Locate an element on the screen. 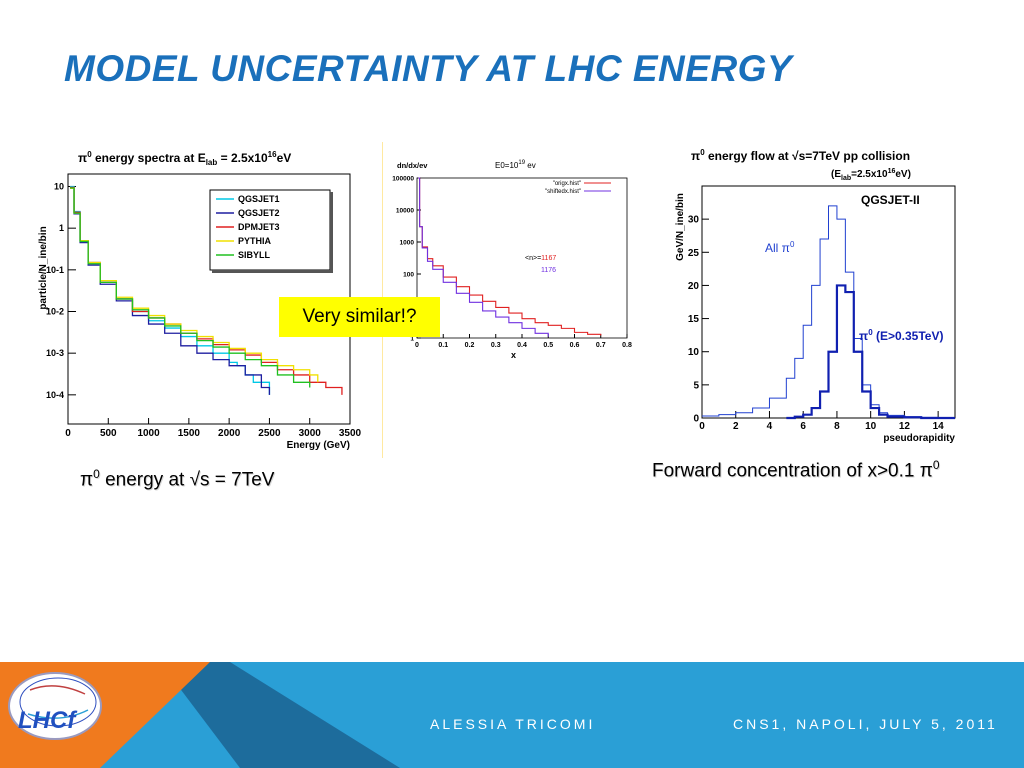 The image size is (1024, 768). chart3-ytick-label: 10 is located at coordinates (694, 352).